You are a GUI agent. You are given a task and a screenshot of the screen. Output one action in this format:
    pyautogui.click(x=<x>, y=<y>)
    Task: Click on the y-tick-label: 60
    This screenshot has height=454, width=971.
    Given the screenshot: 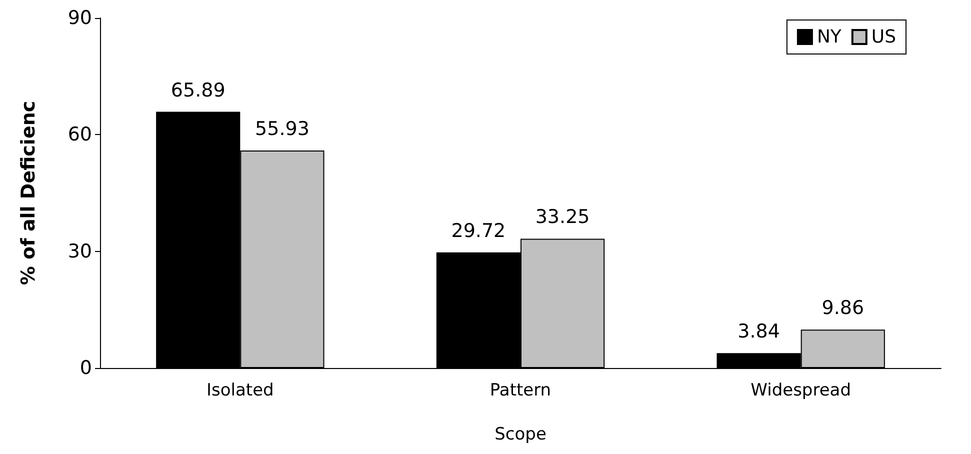 What is the action you would take?
    pyautogui.click(x=80, y=135)
    